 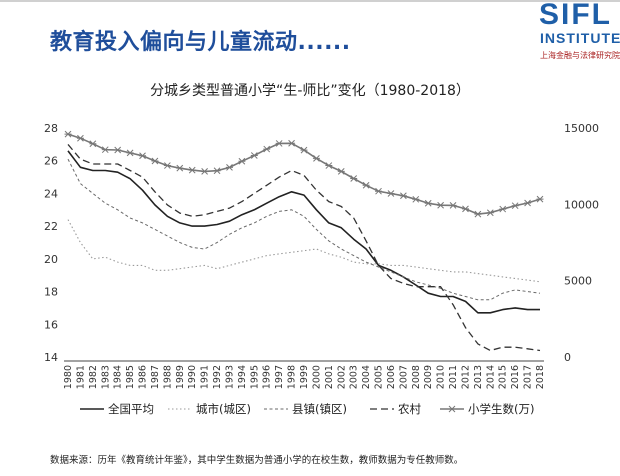 I want to click on legend-label: 城市(城区), so click(x=223, y=409).